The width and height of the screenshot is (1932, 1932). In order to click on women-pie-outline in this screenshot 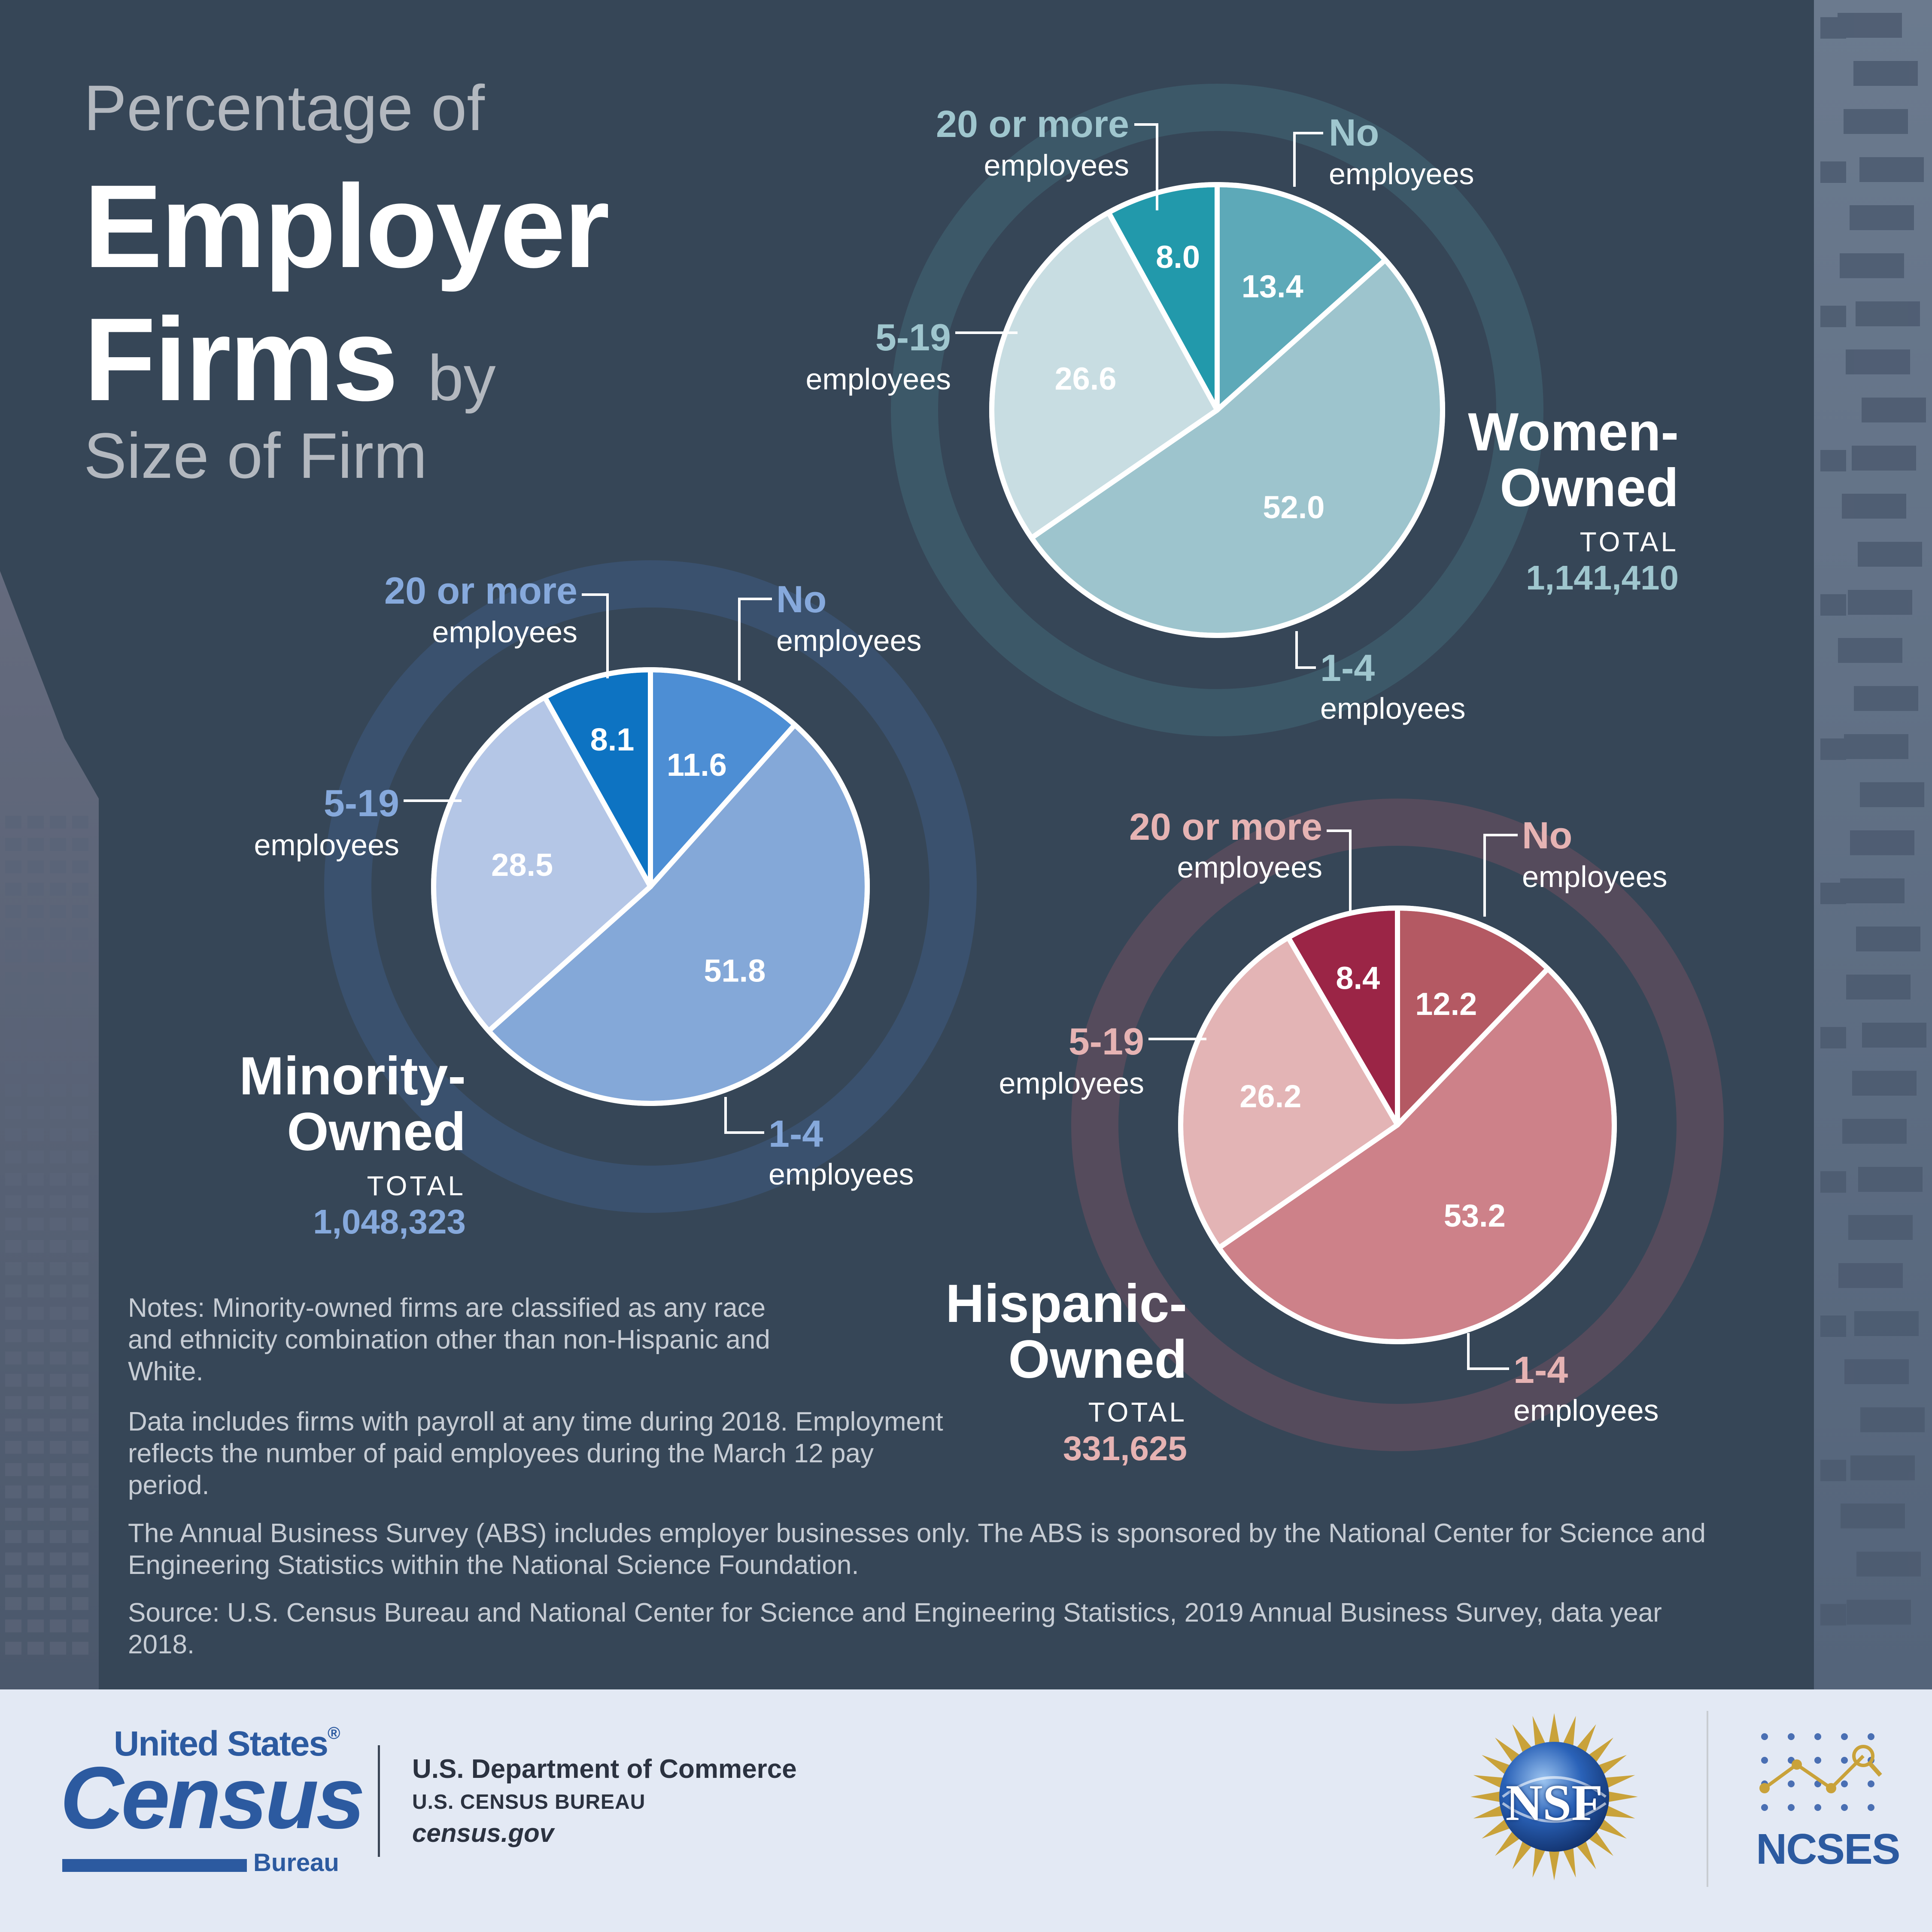, I will do `click(1217, 410)`.